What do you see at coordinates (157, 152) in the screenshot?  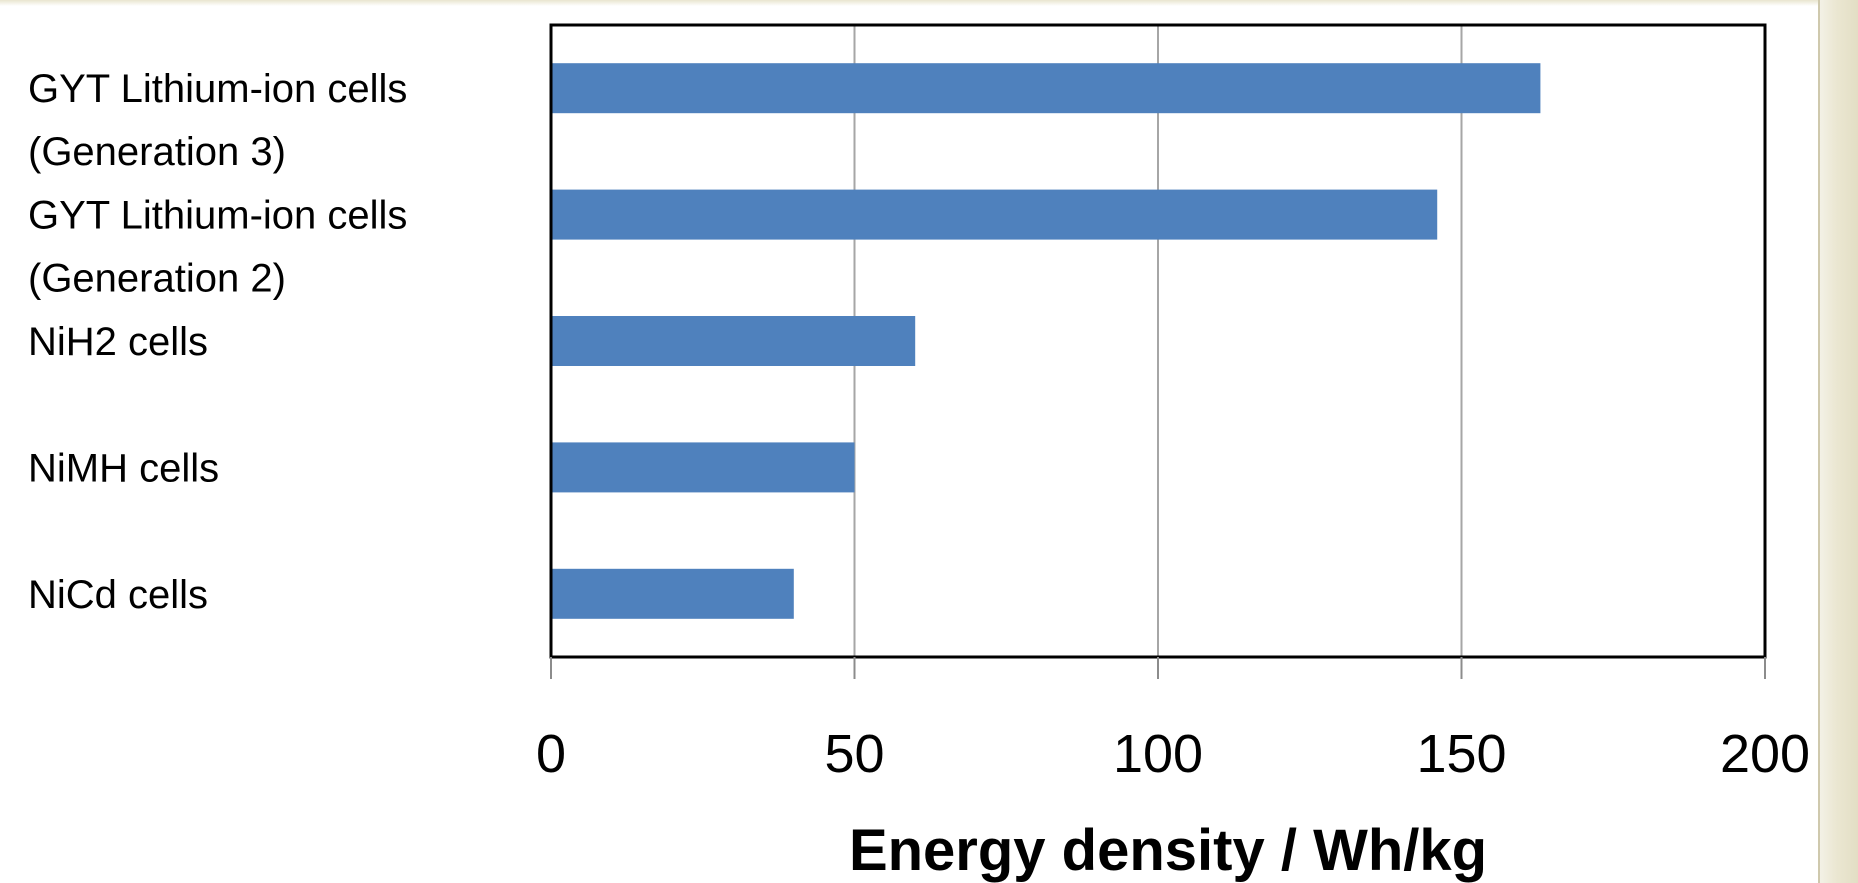 I see `category-label-0-line-1: (Generation 3)` at bounding box center [157, 152].